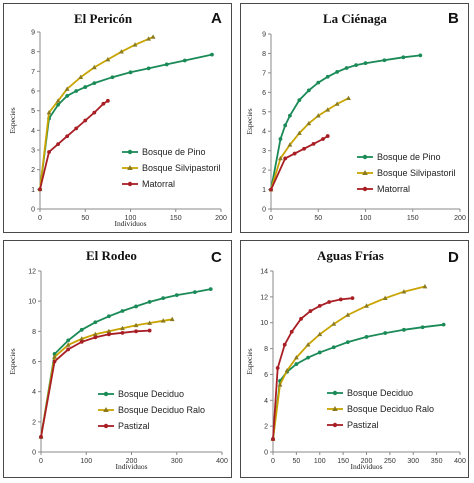 The width and height of the screenshot is (474, 483). I want to click on y-tick-label: 2, so click(264, 171).